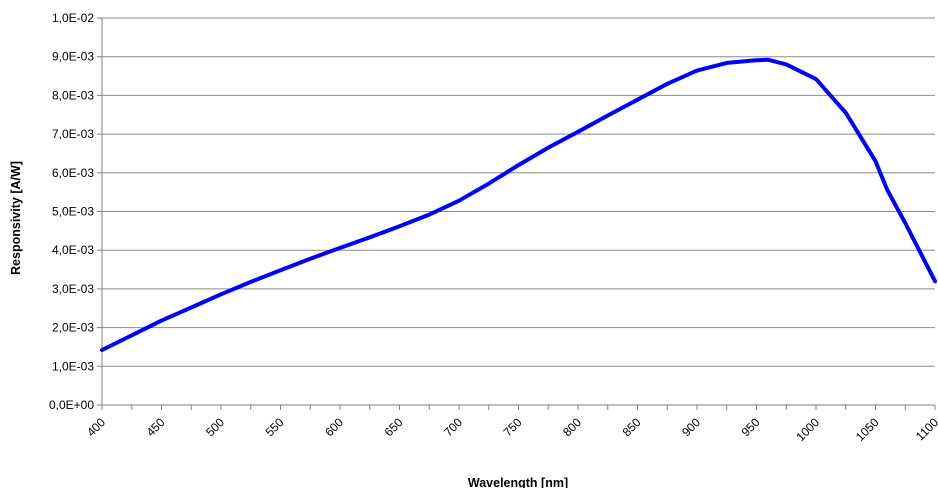  What do you see at coordinates (73, 289) in the screenshot?
I see `y-tick-label: 3,0E-03` at bounding box center [73, 289].